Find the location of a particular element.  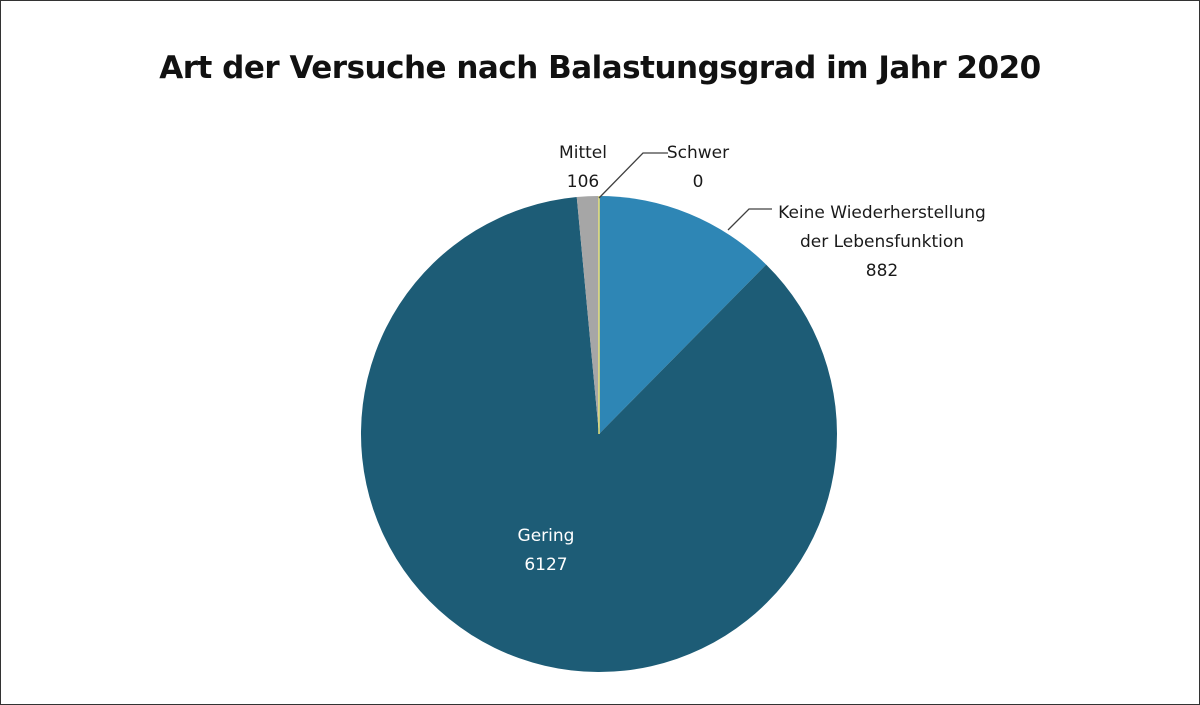

data-label-gering: Gering 6127 is located at coordinates (546, 550).